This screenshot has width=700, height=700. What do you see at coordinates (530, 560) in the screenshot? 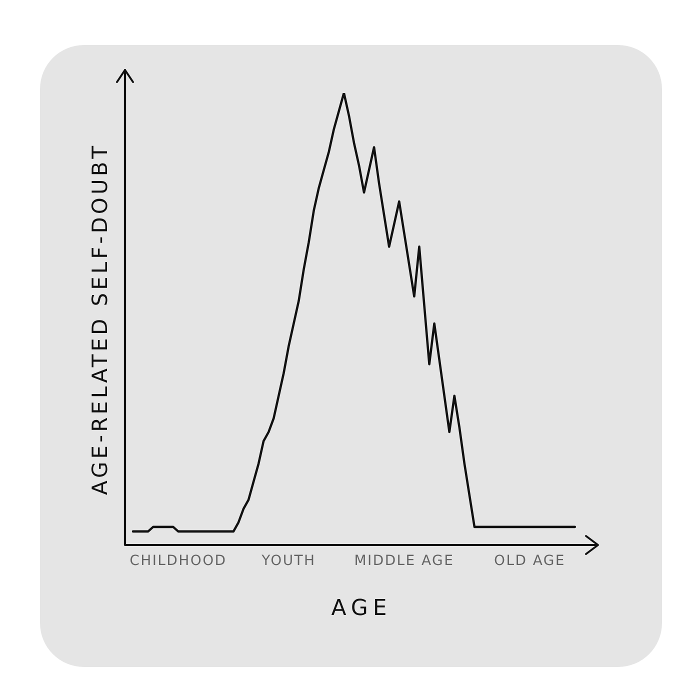
I see `x-tick-label: OLD AGE` at bounding box center [530, 560].